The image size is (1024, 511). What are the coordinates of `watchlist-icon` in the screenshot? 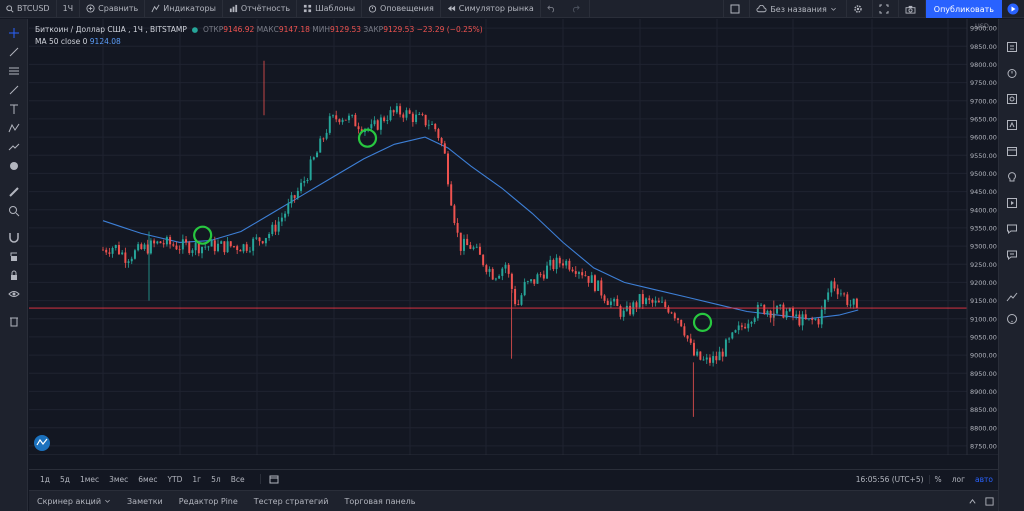 It's located at (1012, 47).